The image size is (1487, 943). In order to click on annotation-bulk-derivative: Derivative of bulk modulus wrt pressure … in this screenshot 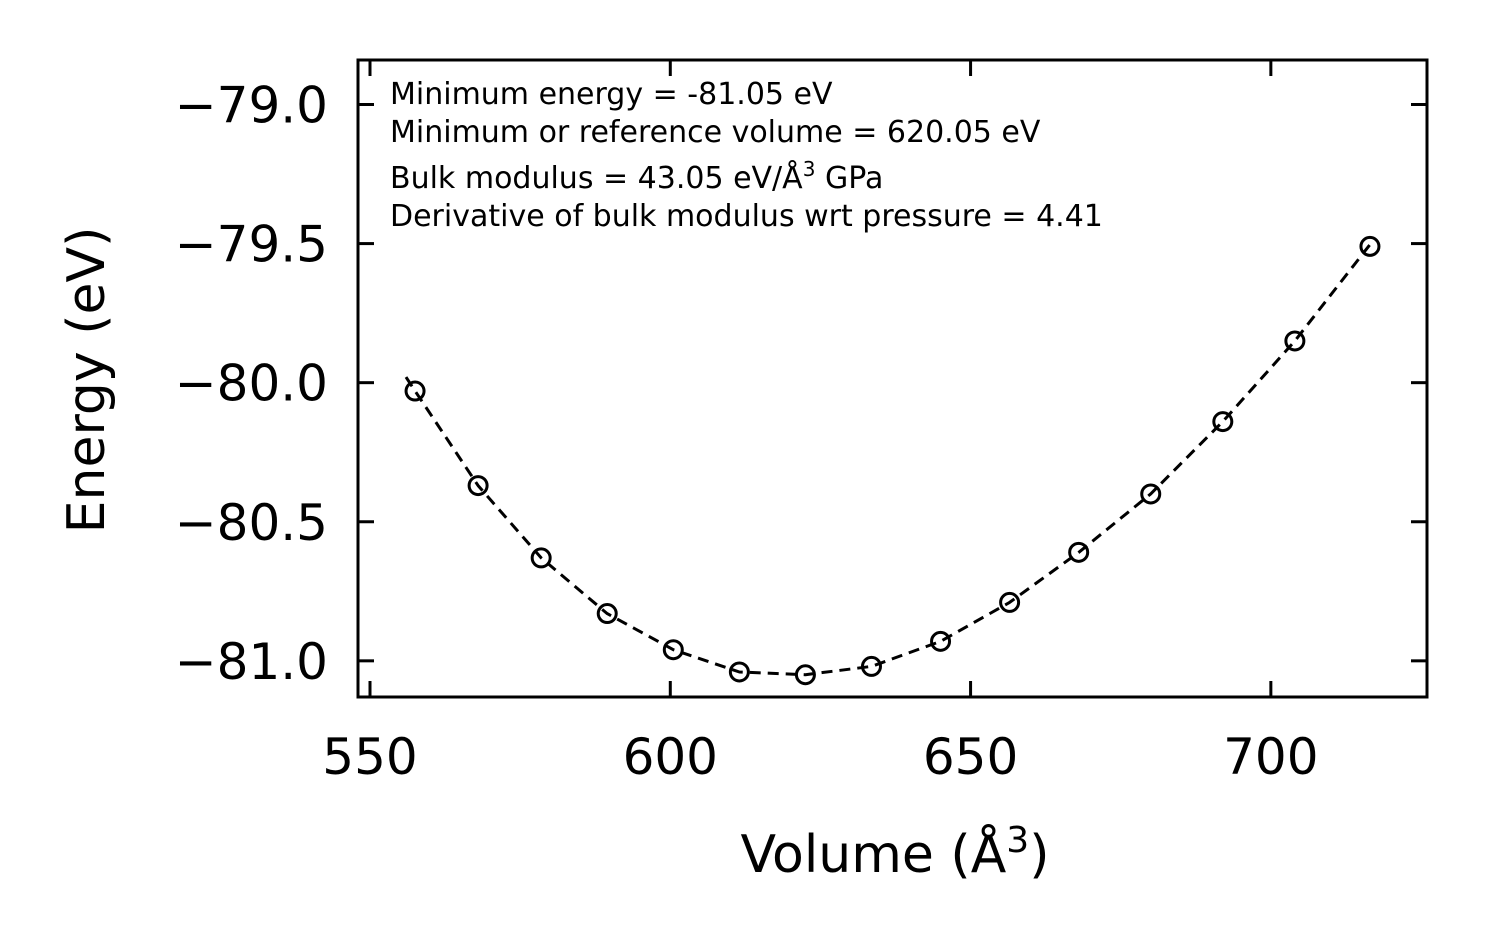, I will do `click(746, 216)`.